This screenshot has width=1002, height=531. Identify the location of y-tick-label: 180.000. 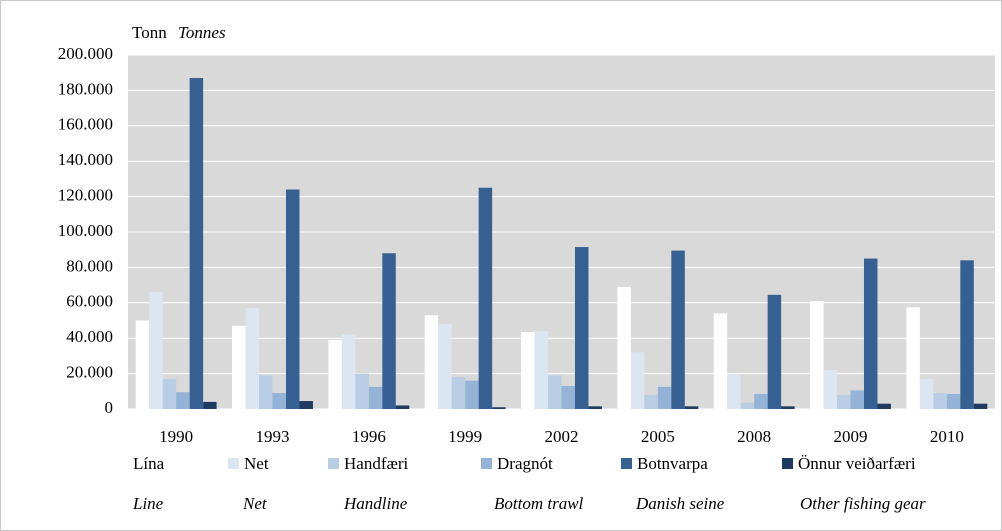
(85, 88).